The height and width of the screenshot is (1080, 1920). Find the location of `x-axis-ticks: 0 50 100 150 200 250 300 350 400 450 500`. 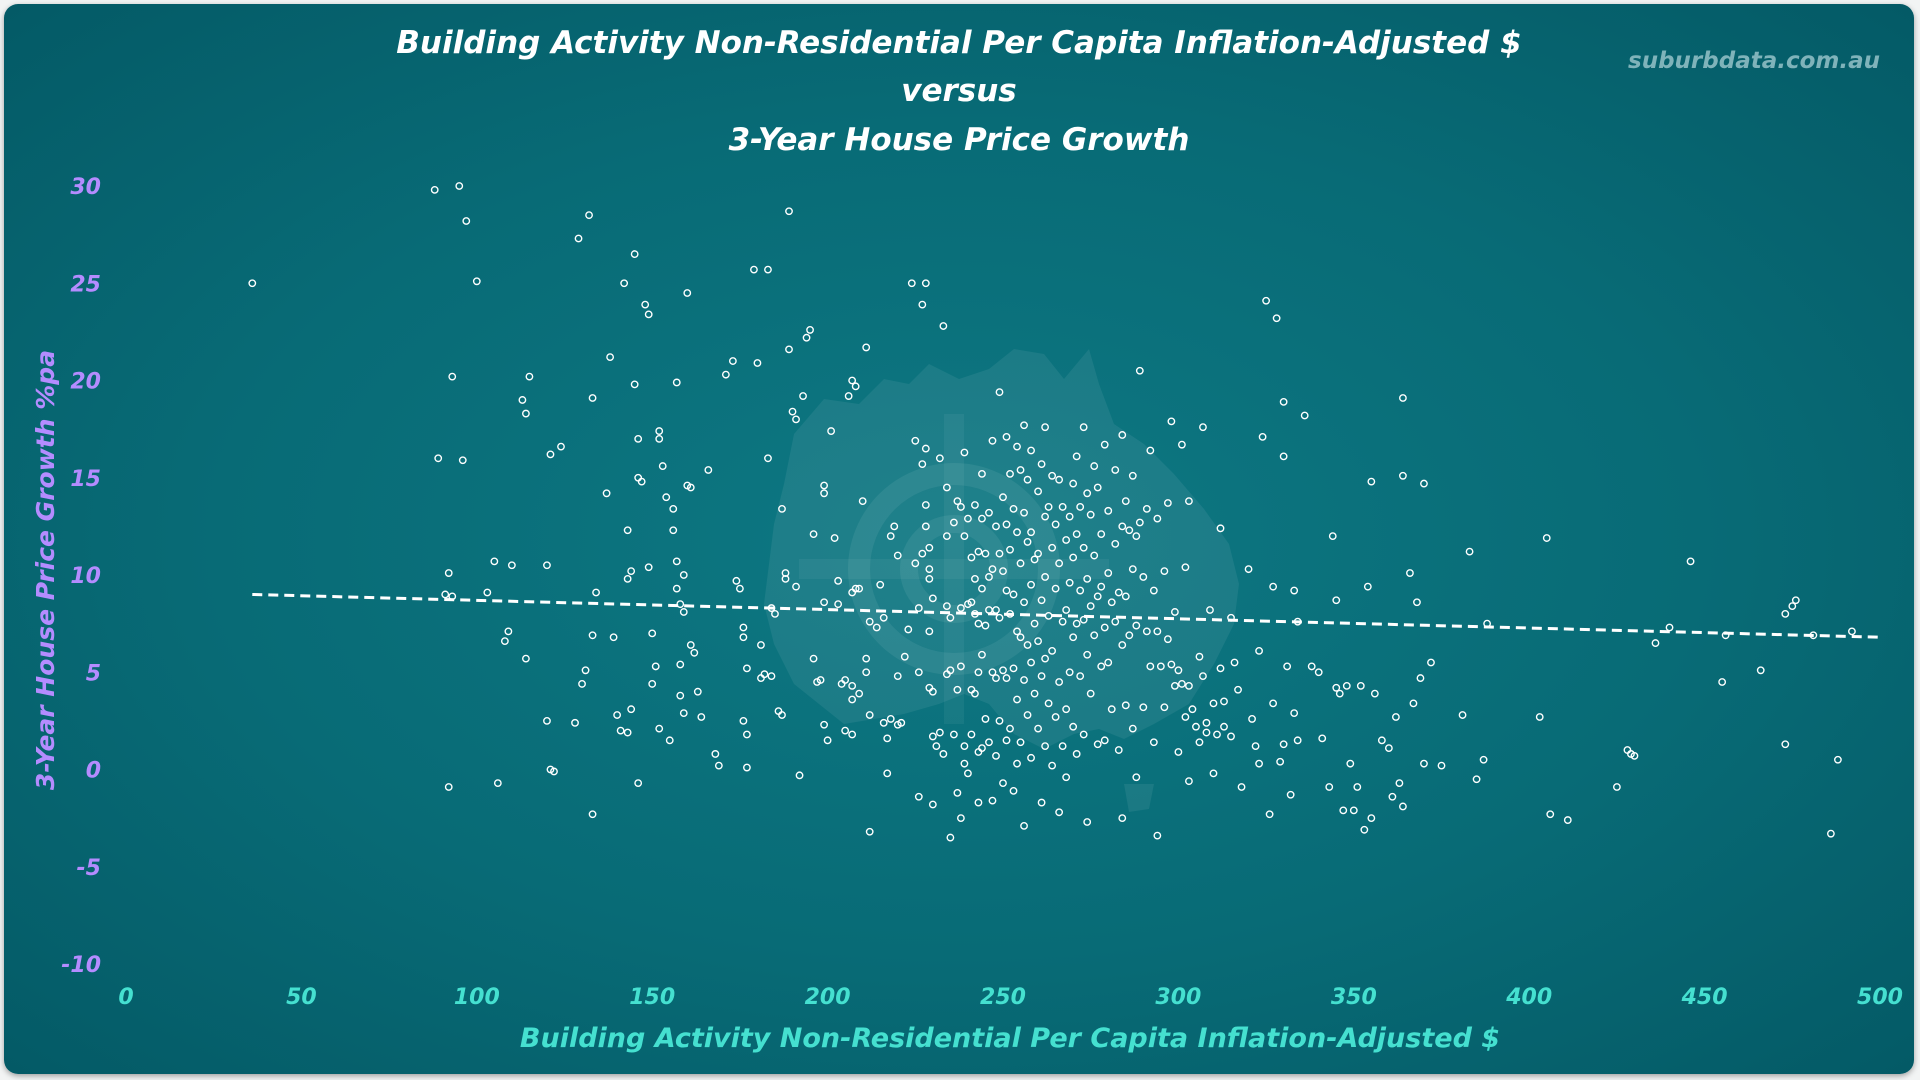

x-axis-ticks: 0 50 100 150 200 250 300 350 400 450 500 is located at coordinates (1010, 997).